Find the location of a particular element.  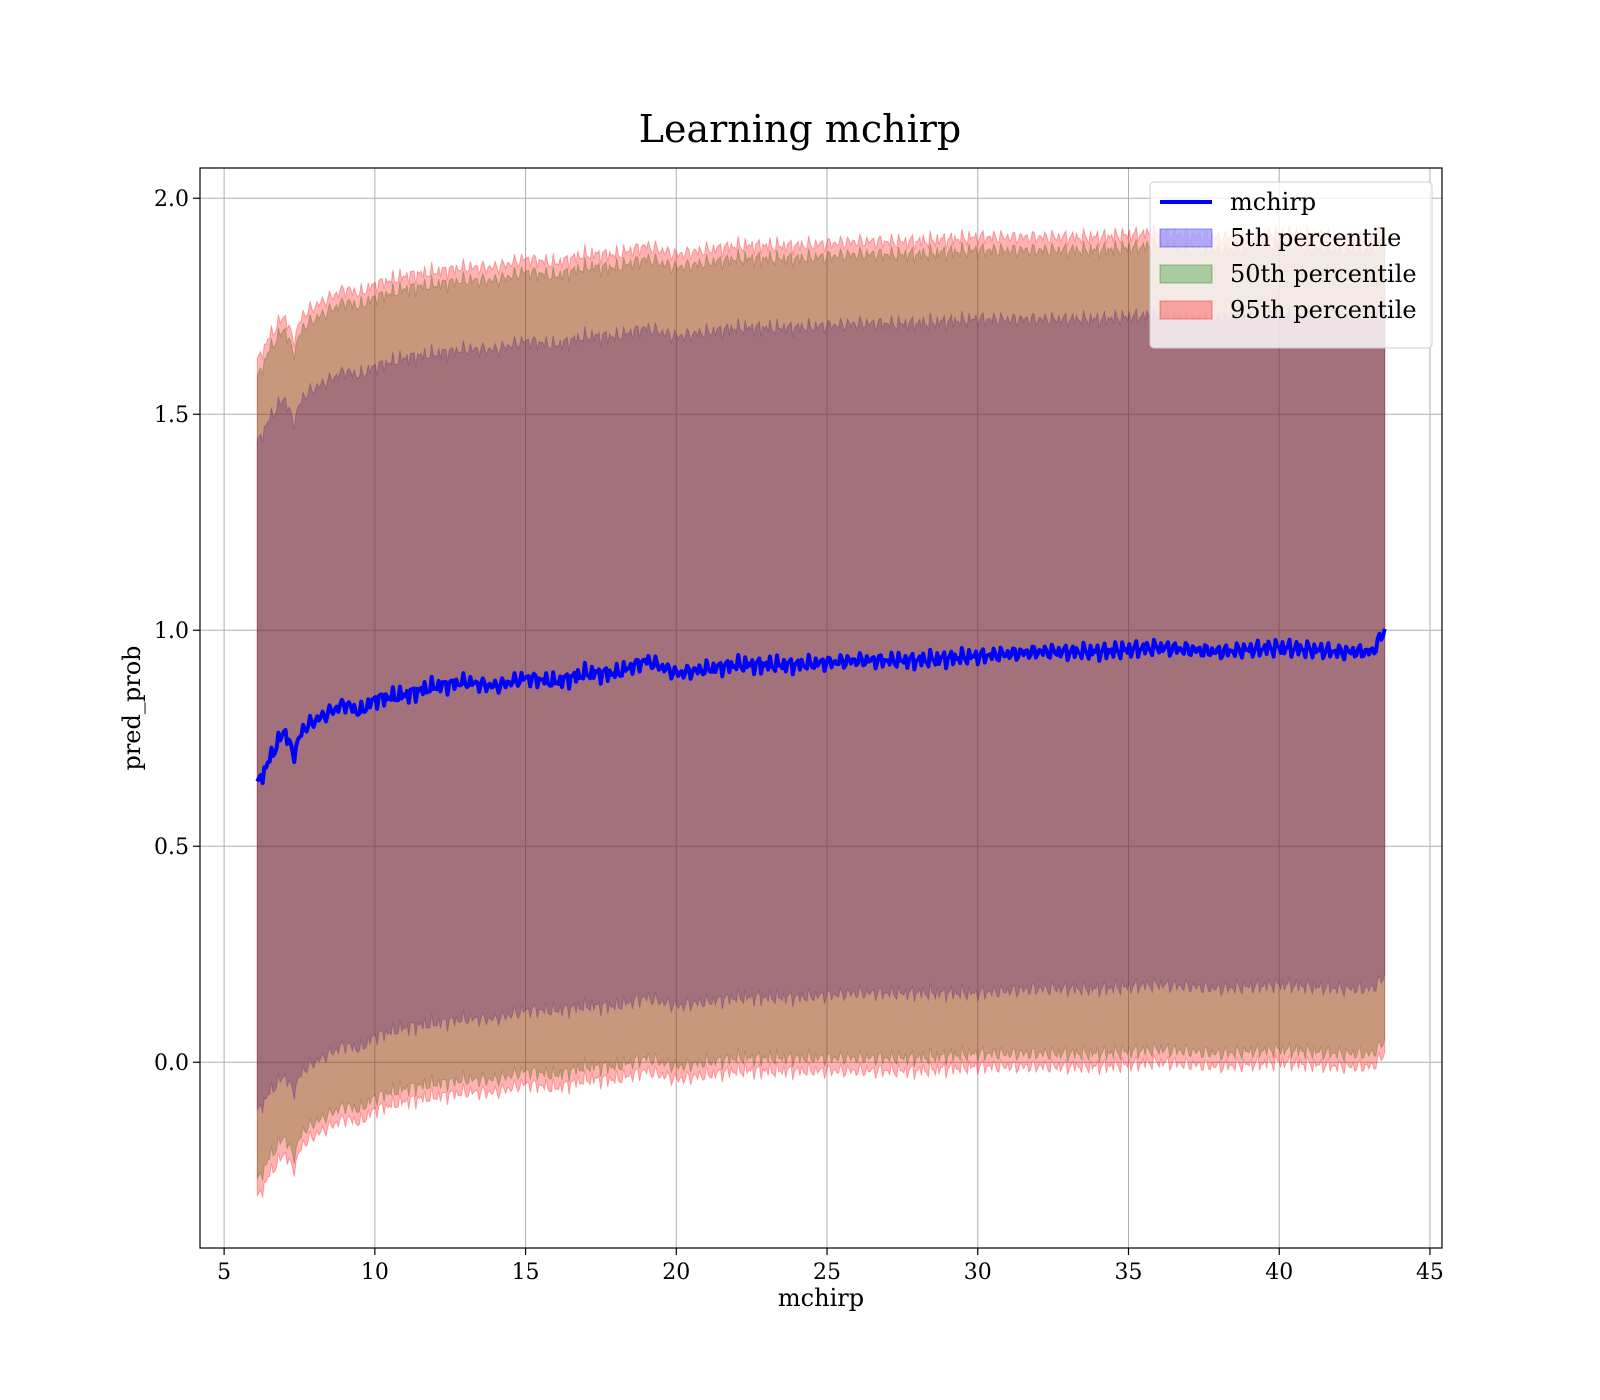

y-axis-ticks: 0.0 0.5 1.0 1.5 2.0 is located at coordinates (177, 631).